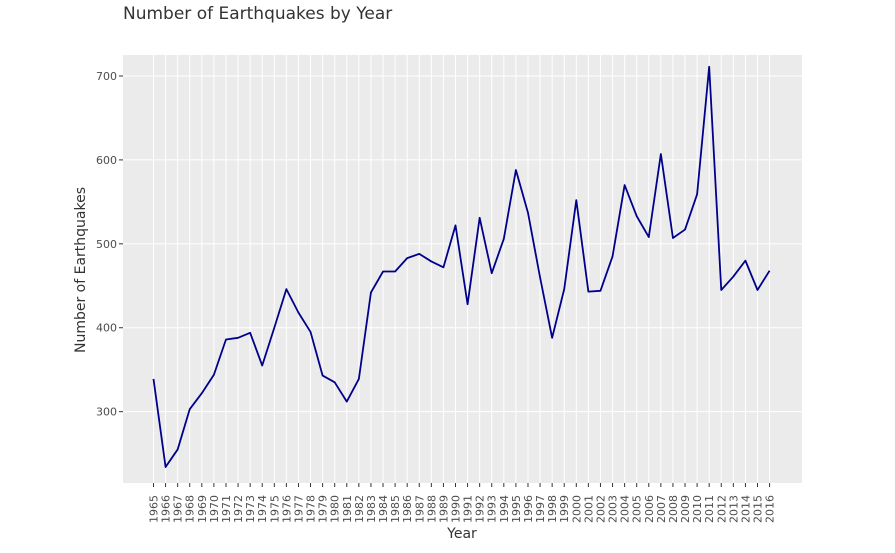  I want to click on chart-title: Number of Earthquakes by Year, so click(258, 14).